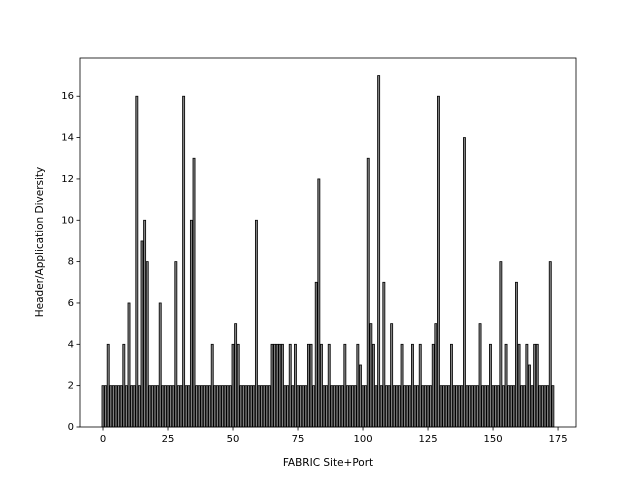 Image resolution: width=640 pixels, height=480 pixels. I want to click on x-tick-label: 75, so click(298, 439).